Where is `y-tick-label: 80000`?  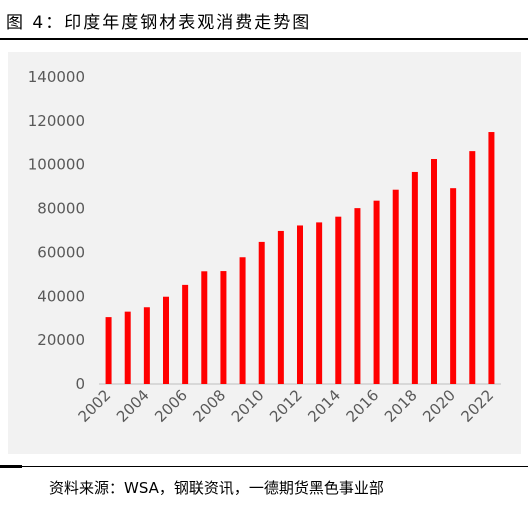 y-tick-label: 80000 is located at coordinates (61, 209).